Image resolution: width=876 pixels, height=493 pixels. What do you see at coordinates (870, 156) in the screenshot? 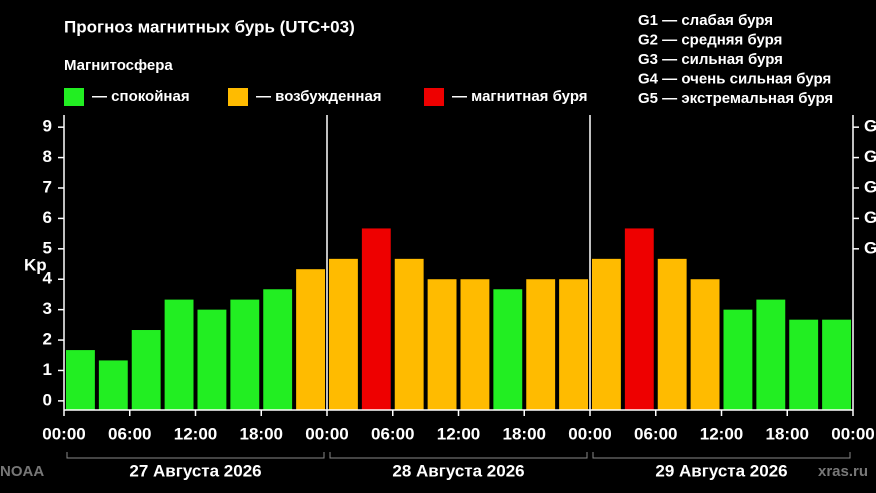
I see `y2-tick-label: G4` at bounding box center [870, 156].